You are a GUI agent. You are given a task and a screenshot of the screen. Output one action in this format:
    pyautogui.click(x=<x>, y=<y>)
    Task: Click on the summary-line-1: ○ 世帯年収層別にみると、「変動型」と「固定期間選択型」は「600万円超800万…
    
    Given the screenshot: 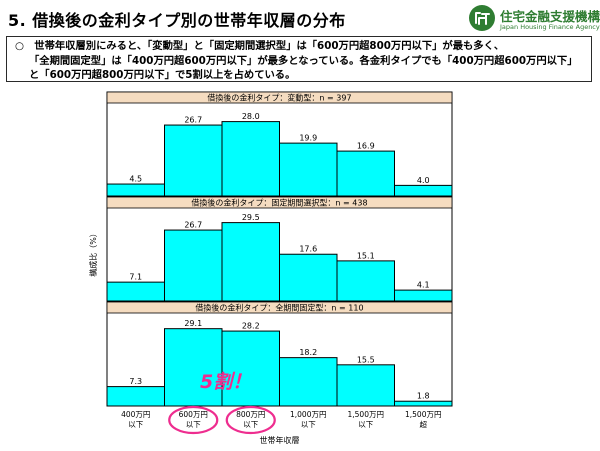 What is the action you would take?
    pyautogui.click(x=300, y=46)
    